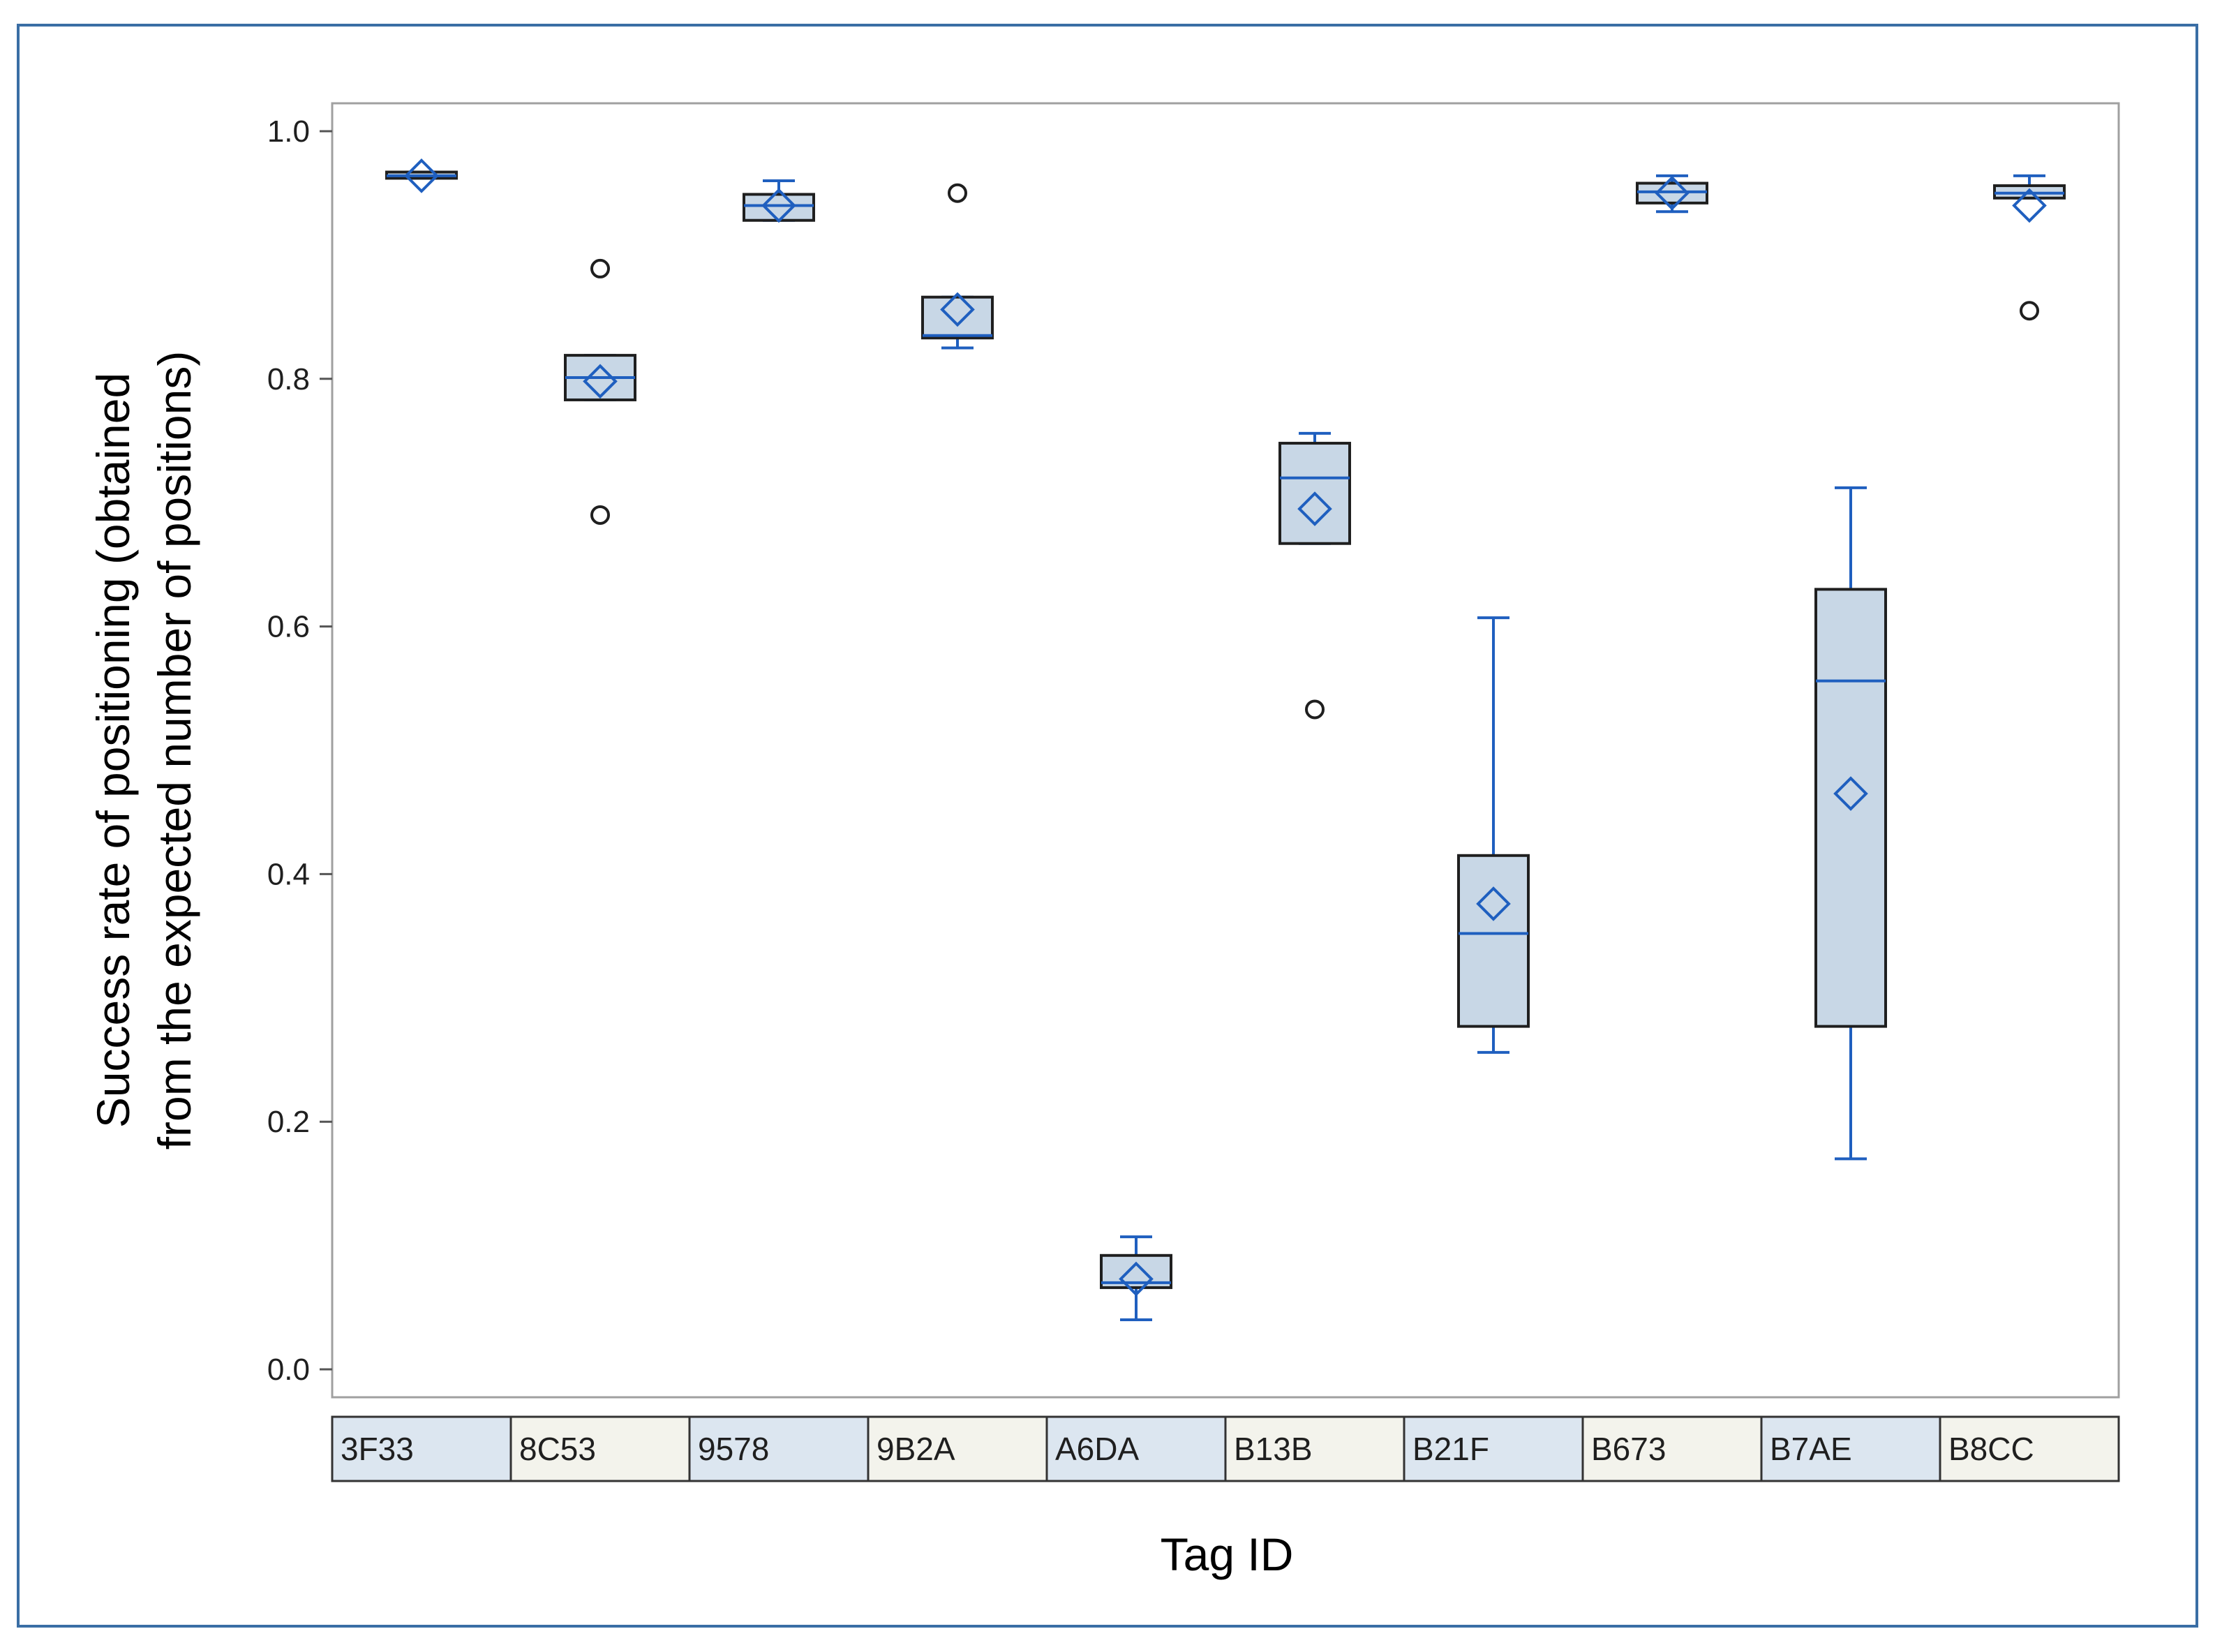 The image size is (2222, 1652). I want to click on y-axis-label-line2: from the expected number of positions), so click(174, 750).